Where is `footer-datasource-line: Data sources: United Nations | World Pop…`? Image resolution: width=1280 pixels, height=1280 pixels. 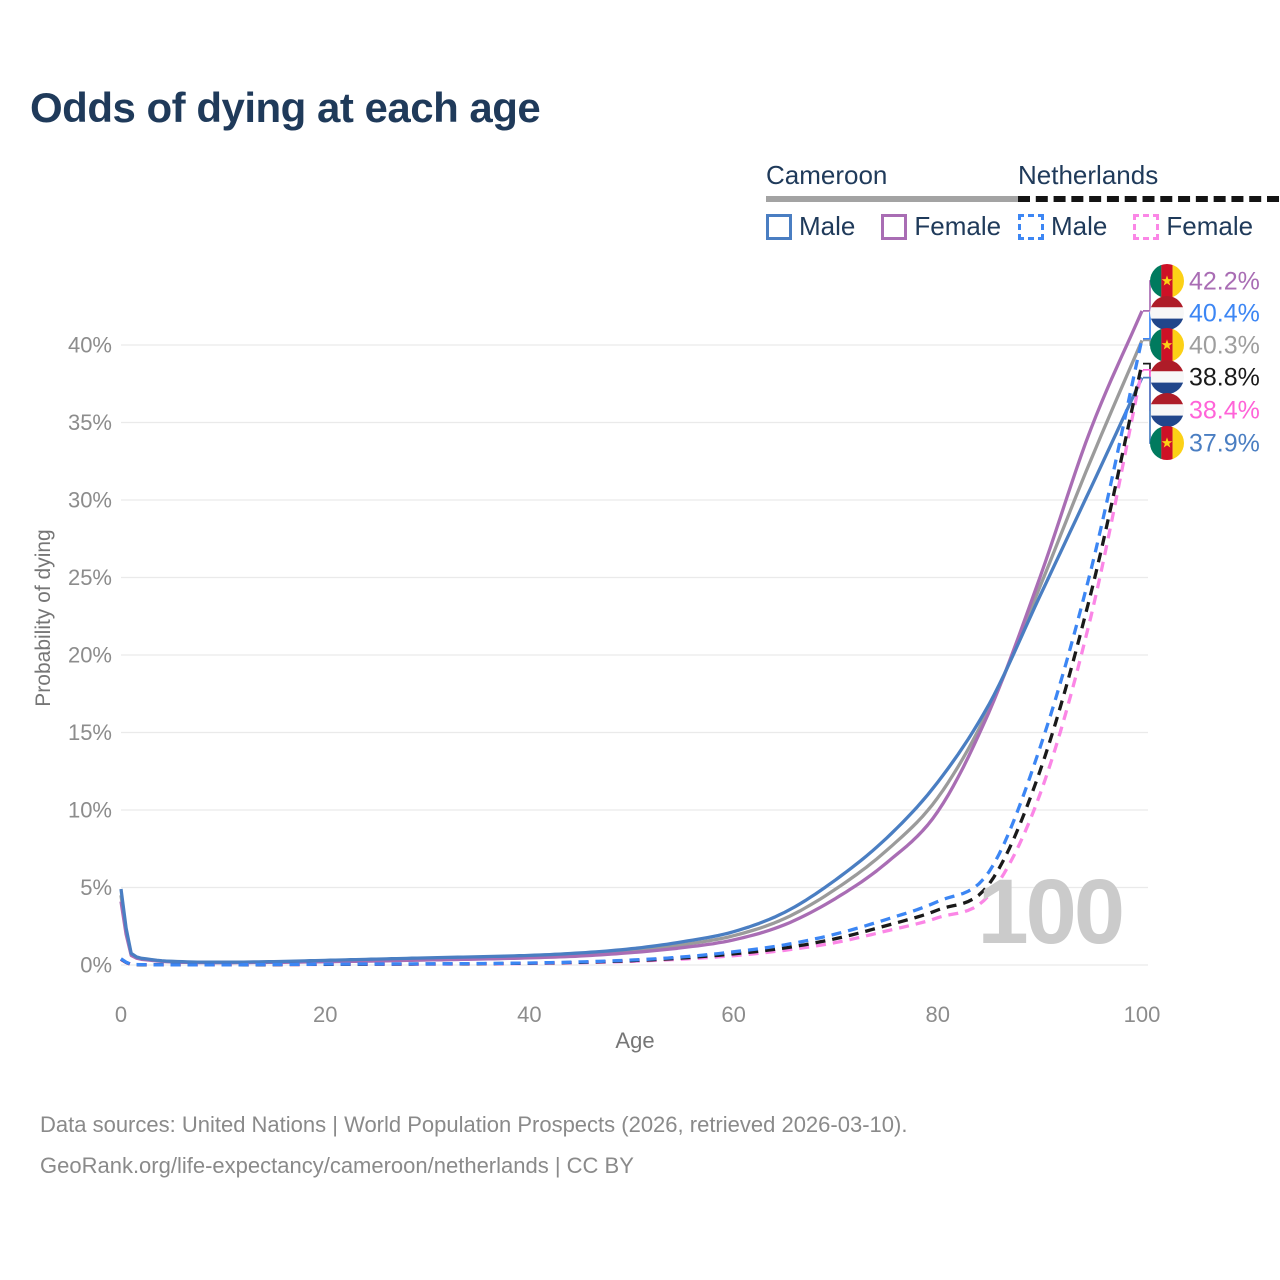 footer-datasource-line: Data sources: United Nations | World Pop… is located at coordinates (474, 1124).